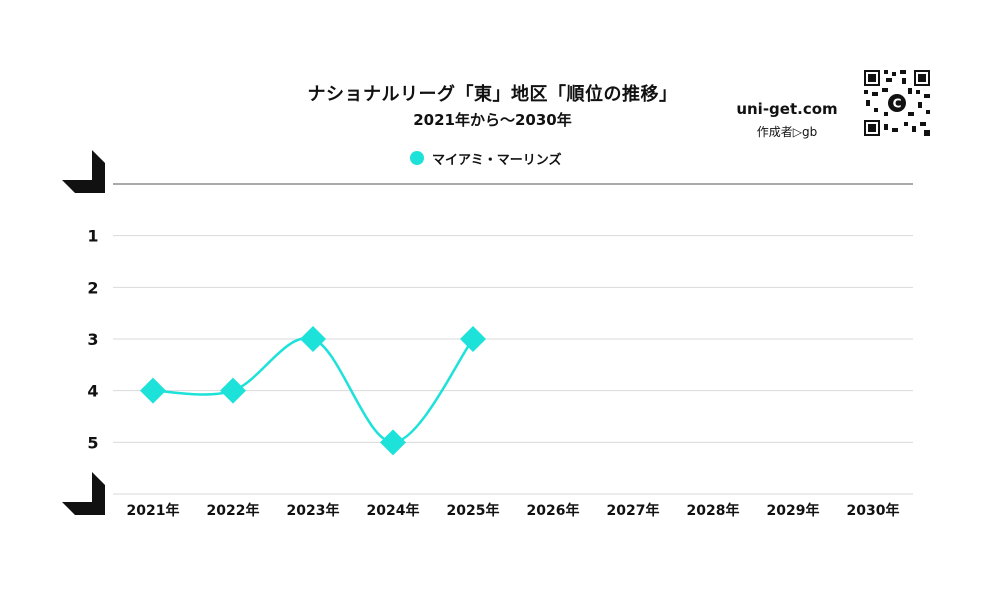 The width and height of the screenshot is (1000, 600). Describe the element at coordinates (633, 510) in the screenshot. I see `x-tick-label: 2027年` at that location.